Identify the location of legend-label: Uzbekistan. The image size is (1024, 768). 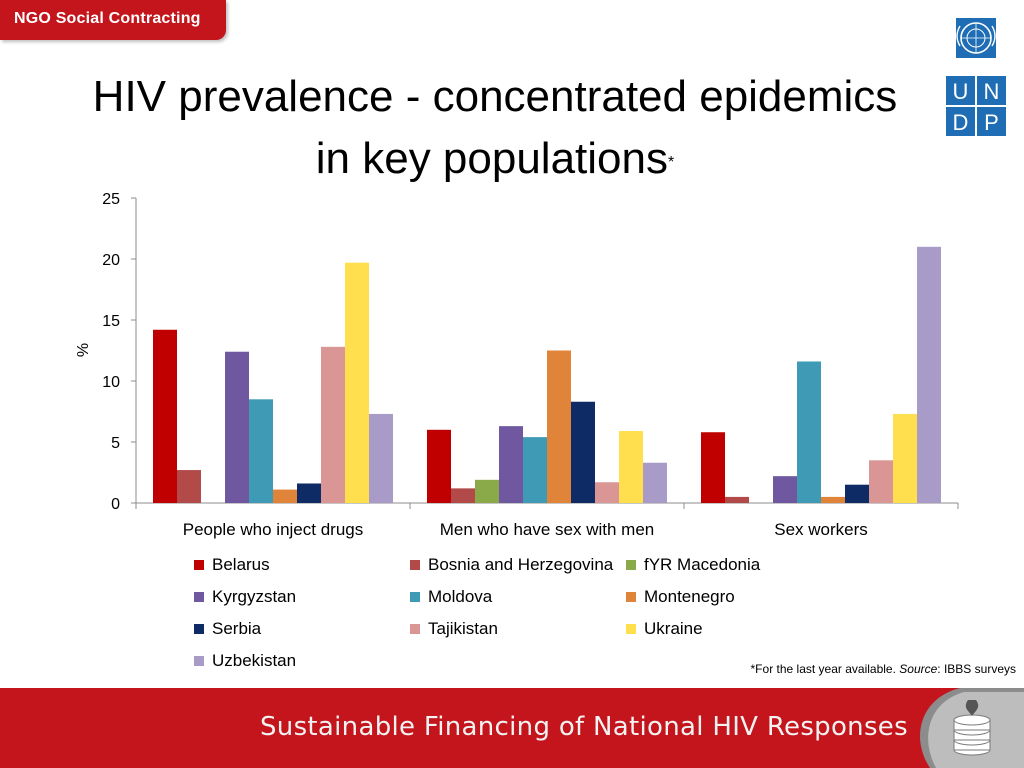
(254, 660).